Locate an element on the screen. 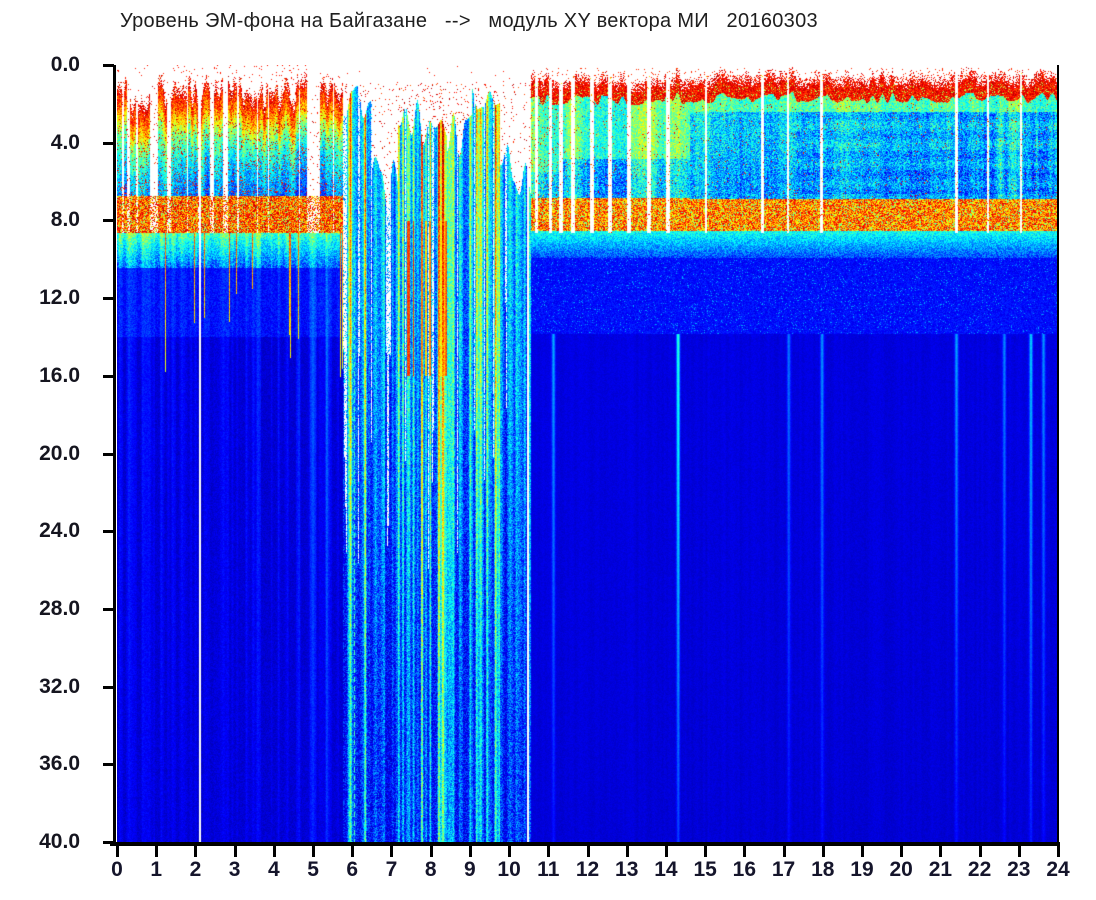  x-tick-label: 16 is located at coordinates (744, 869).